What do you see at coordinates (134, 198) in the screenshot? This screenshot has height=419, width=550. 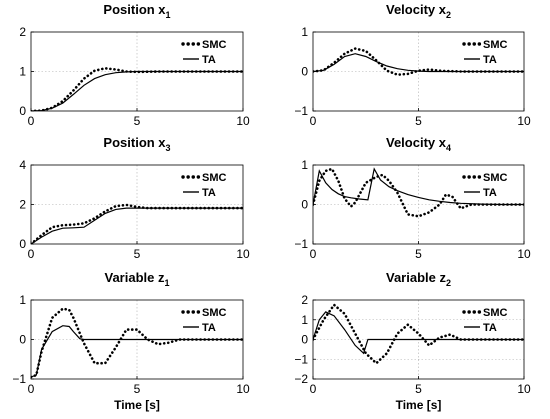 I see `chart-panel-3: 0 5 10 0 2 4 Position x3 SMC TA` at bounding box center [134, 198].